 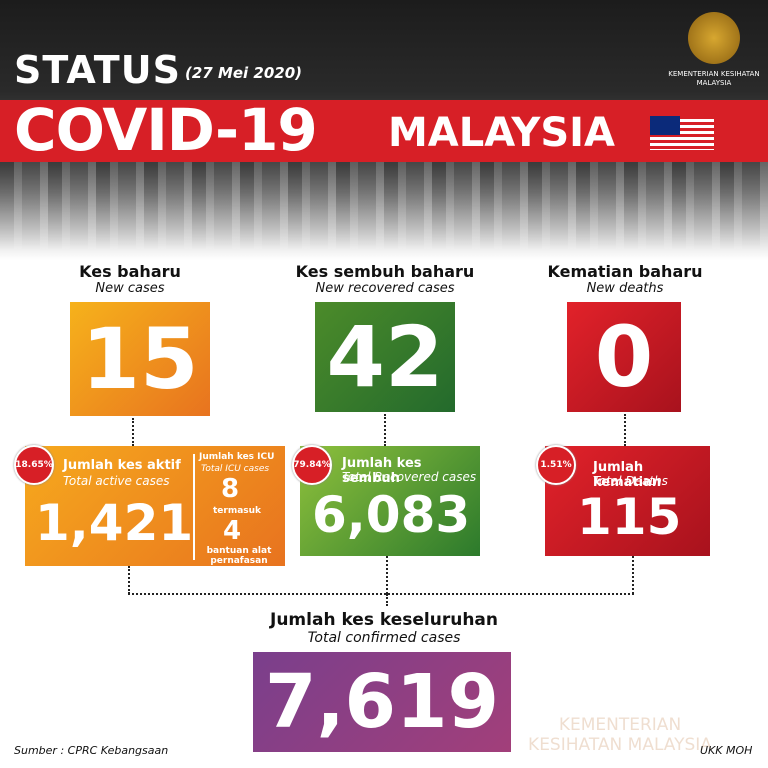 What do you see at coordinates (714, 38) in the screenshot?
I see `logo` at bounding box center [714, 38].